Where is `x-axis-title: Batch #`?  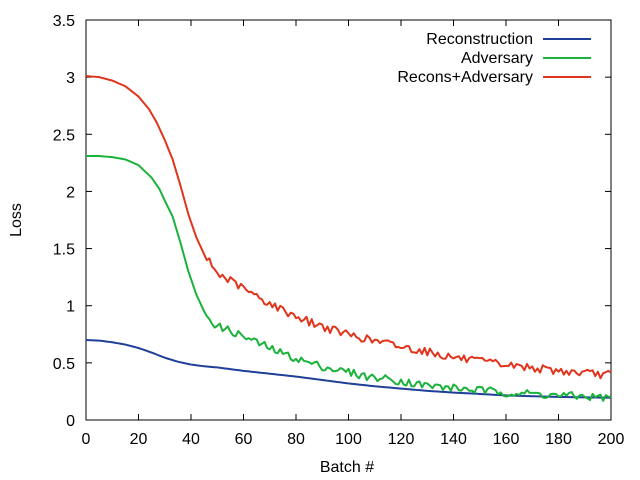 x-axis-title: Batch # is located at coordinates (347, 467).